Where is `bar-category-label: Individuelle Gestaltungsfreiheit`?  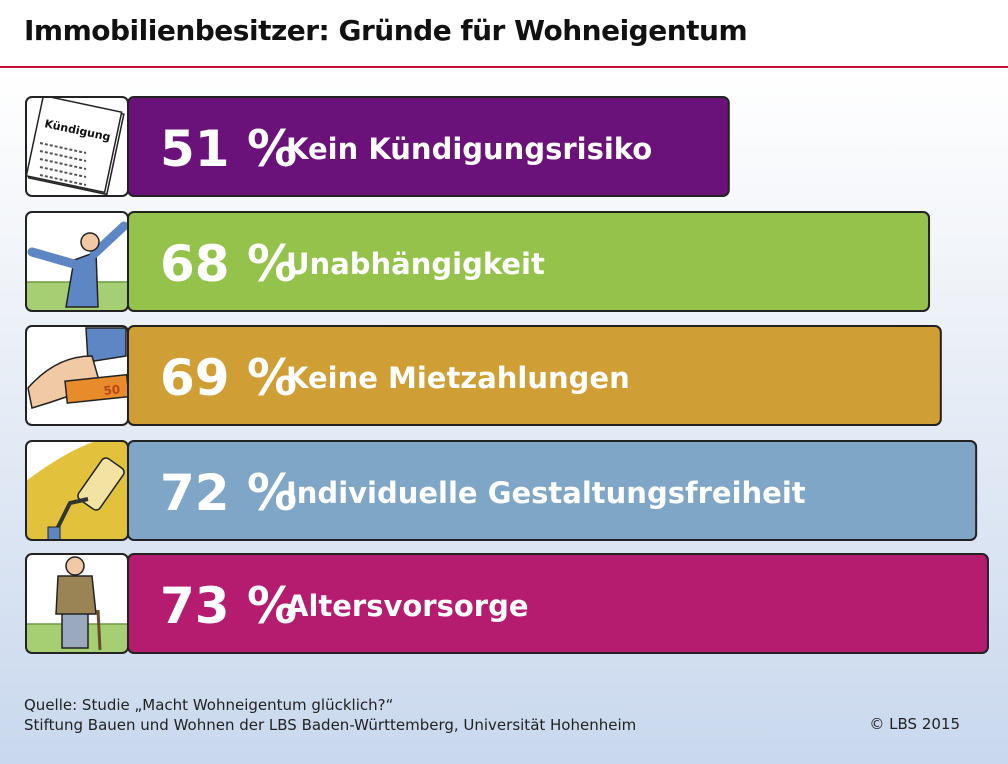
bar-category-label: Individuelle Gestaltungsfreiheit is located at coordinates (546, 493).